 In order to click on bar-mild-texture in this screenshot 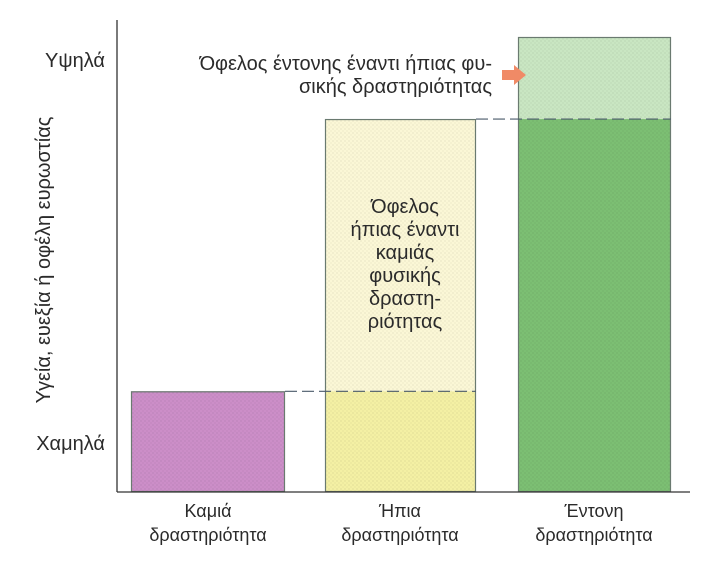, I will do `click(400, 305)`.